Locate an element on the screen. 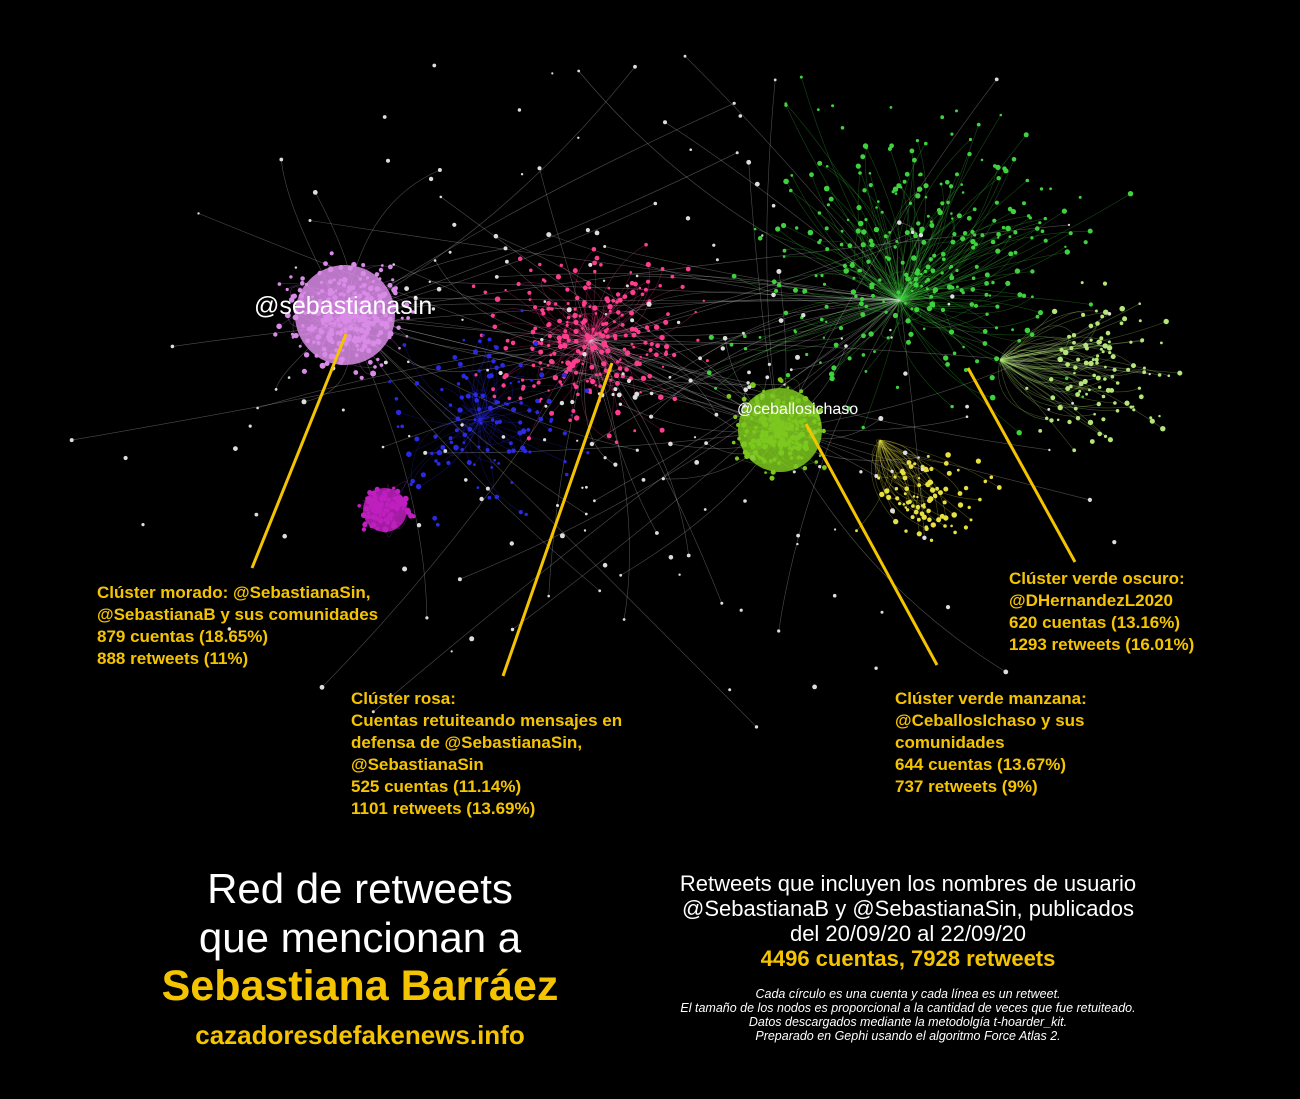 This screenshot has height=1099, width=1300. website-link: cazadoresdefakenews.info is located at coordinates (360, 1035).